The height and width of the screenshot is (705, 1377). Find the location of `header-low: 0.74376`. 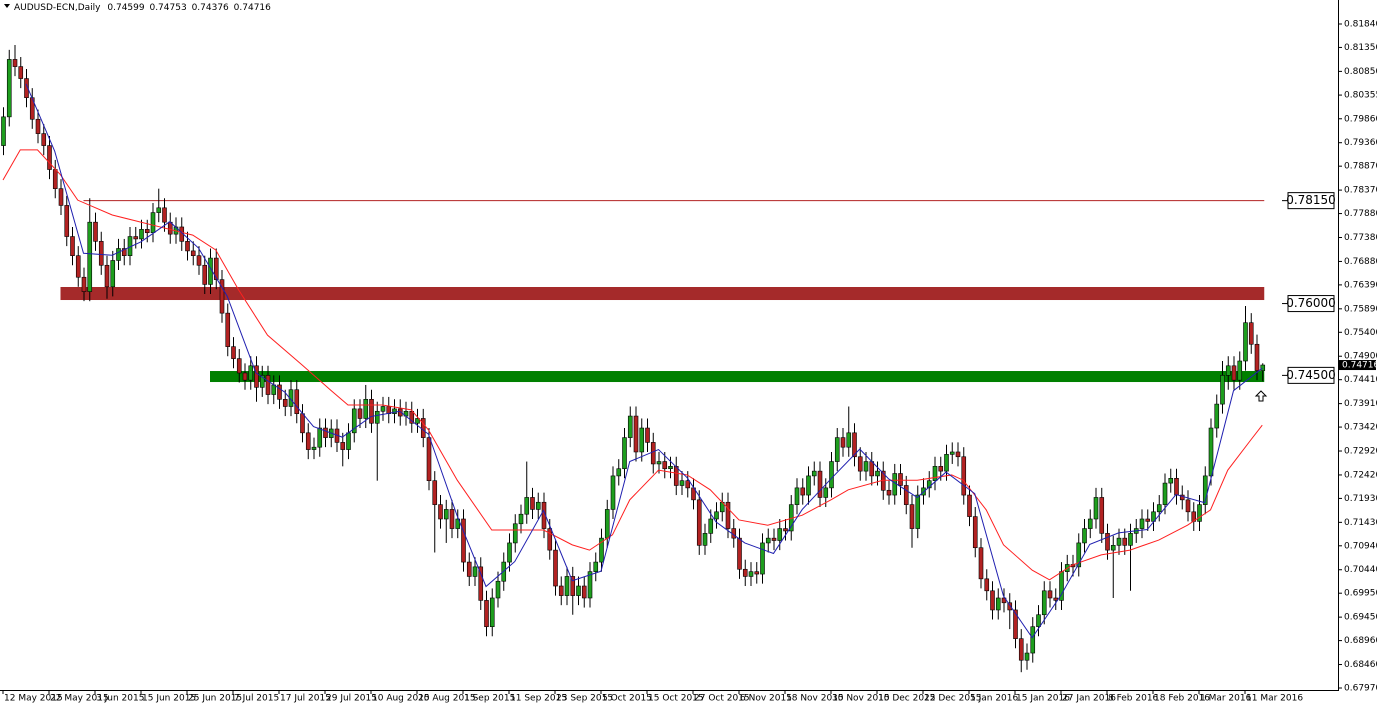

header-low: 0.74376 is located at coordinates (210, 8).